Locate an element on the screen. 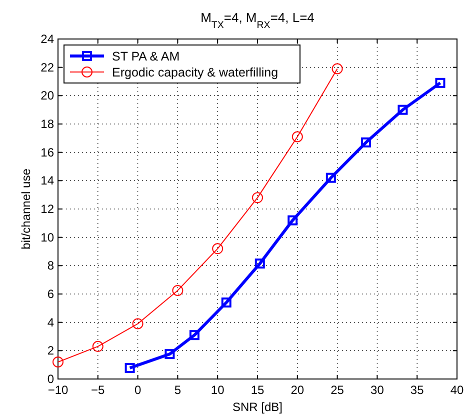 The width and height of the screenshot is (466, 419). y-tick-label: 10 is located at coordinates (47, 237).